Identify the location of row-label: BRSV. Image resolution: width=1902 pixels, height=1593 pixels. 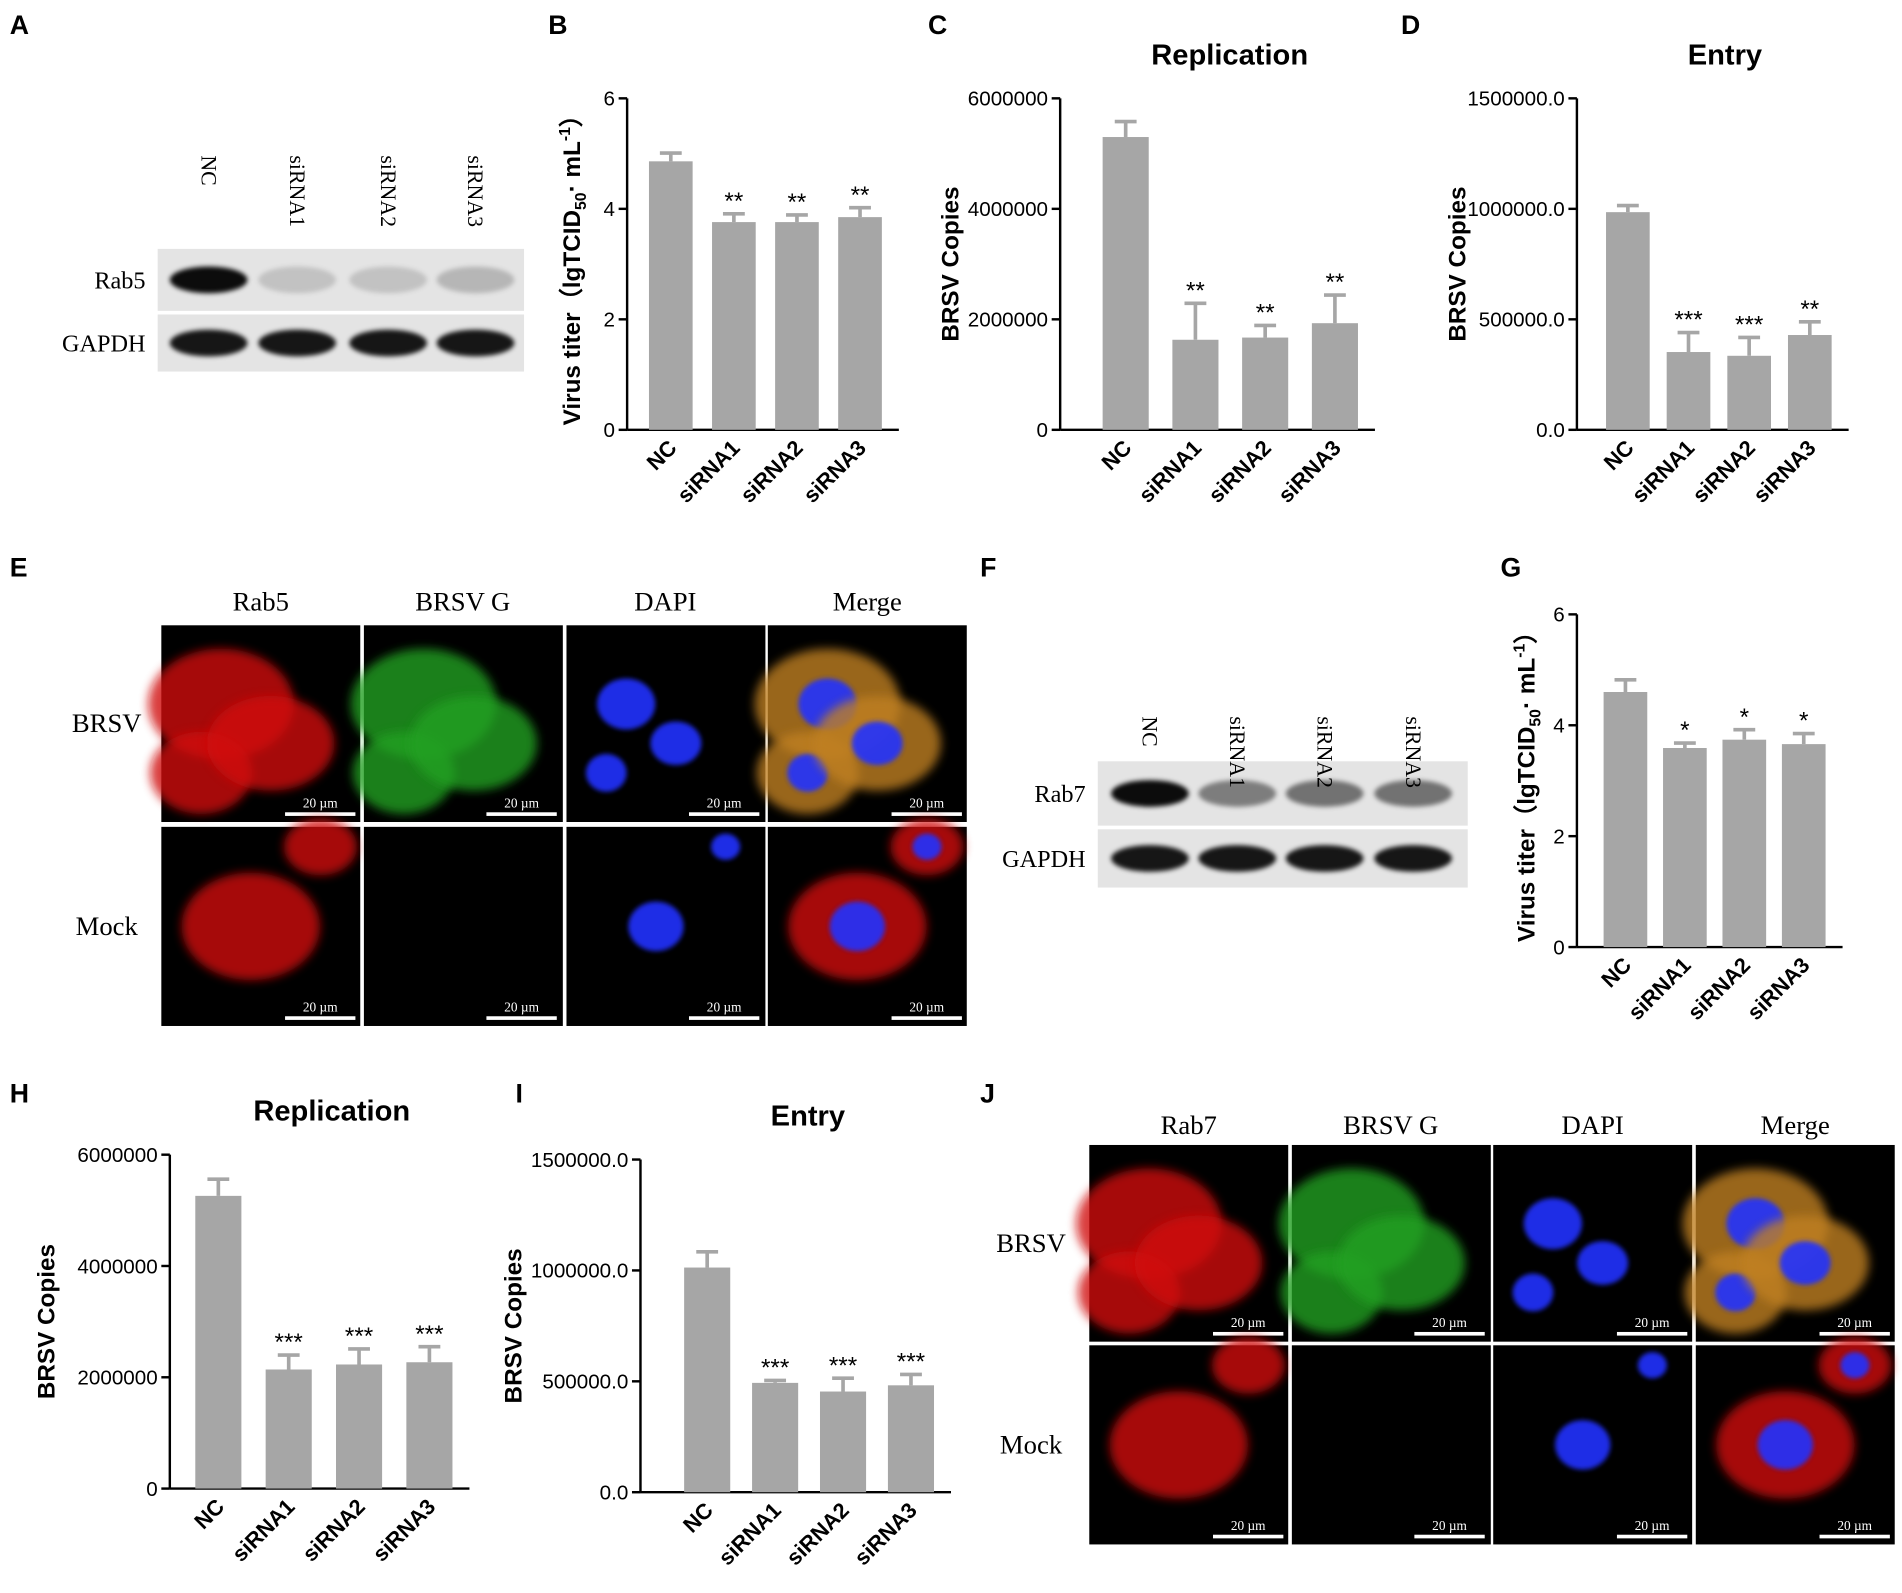
(107, 723).